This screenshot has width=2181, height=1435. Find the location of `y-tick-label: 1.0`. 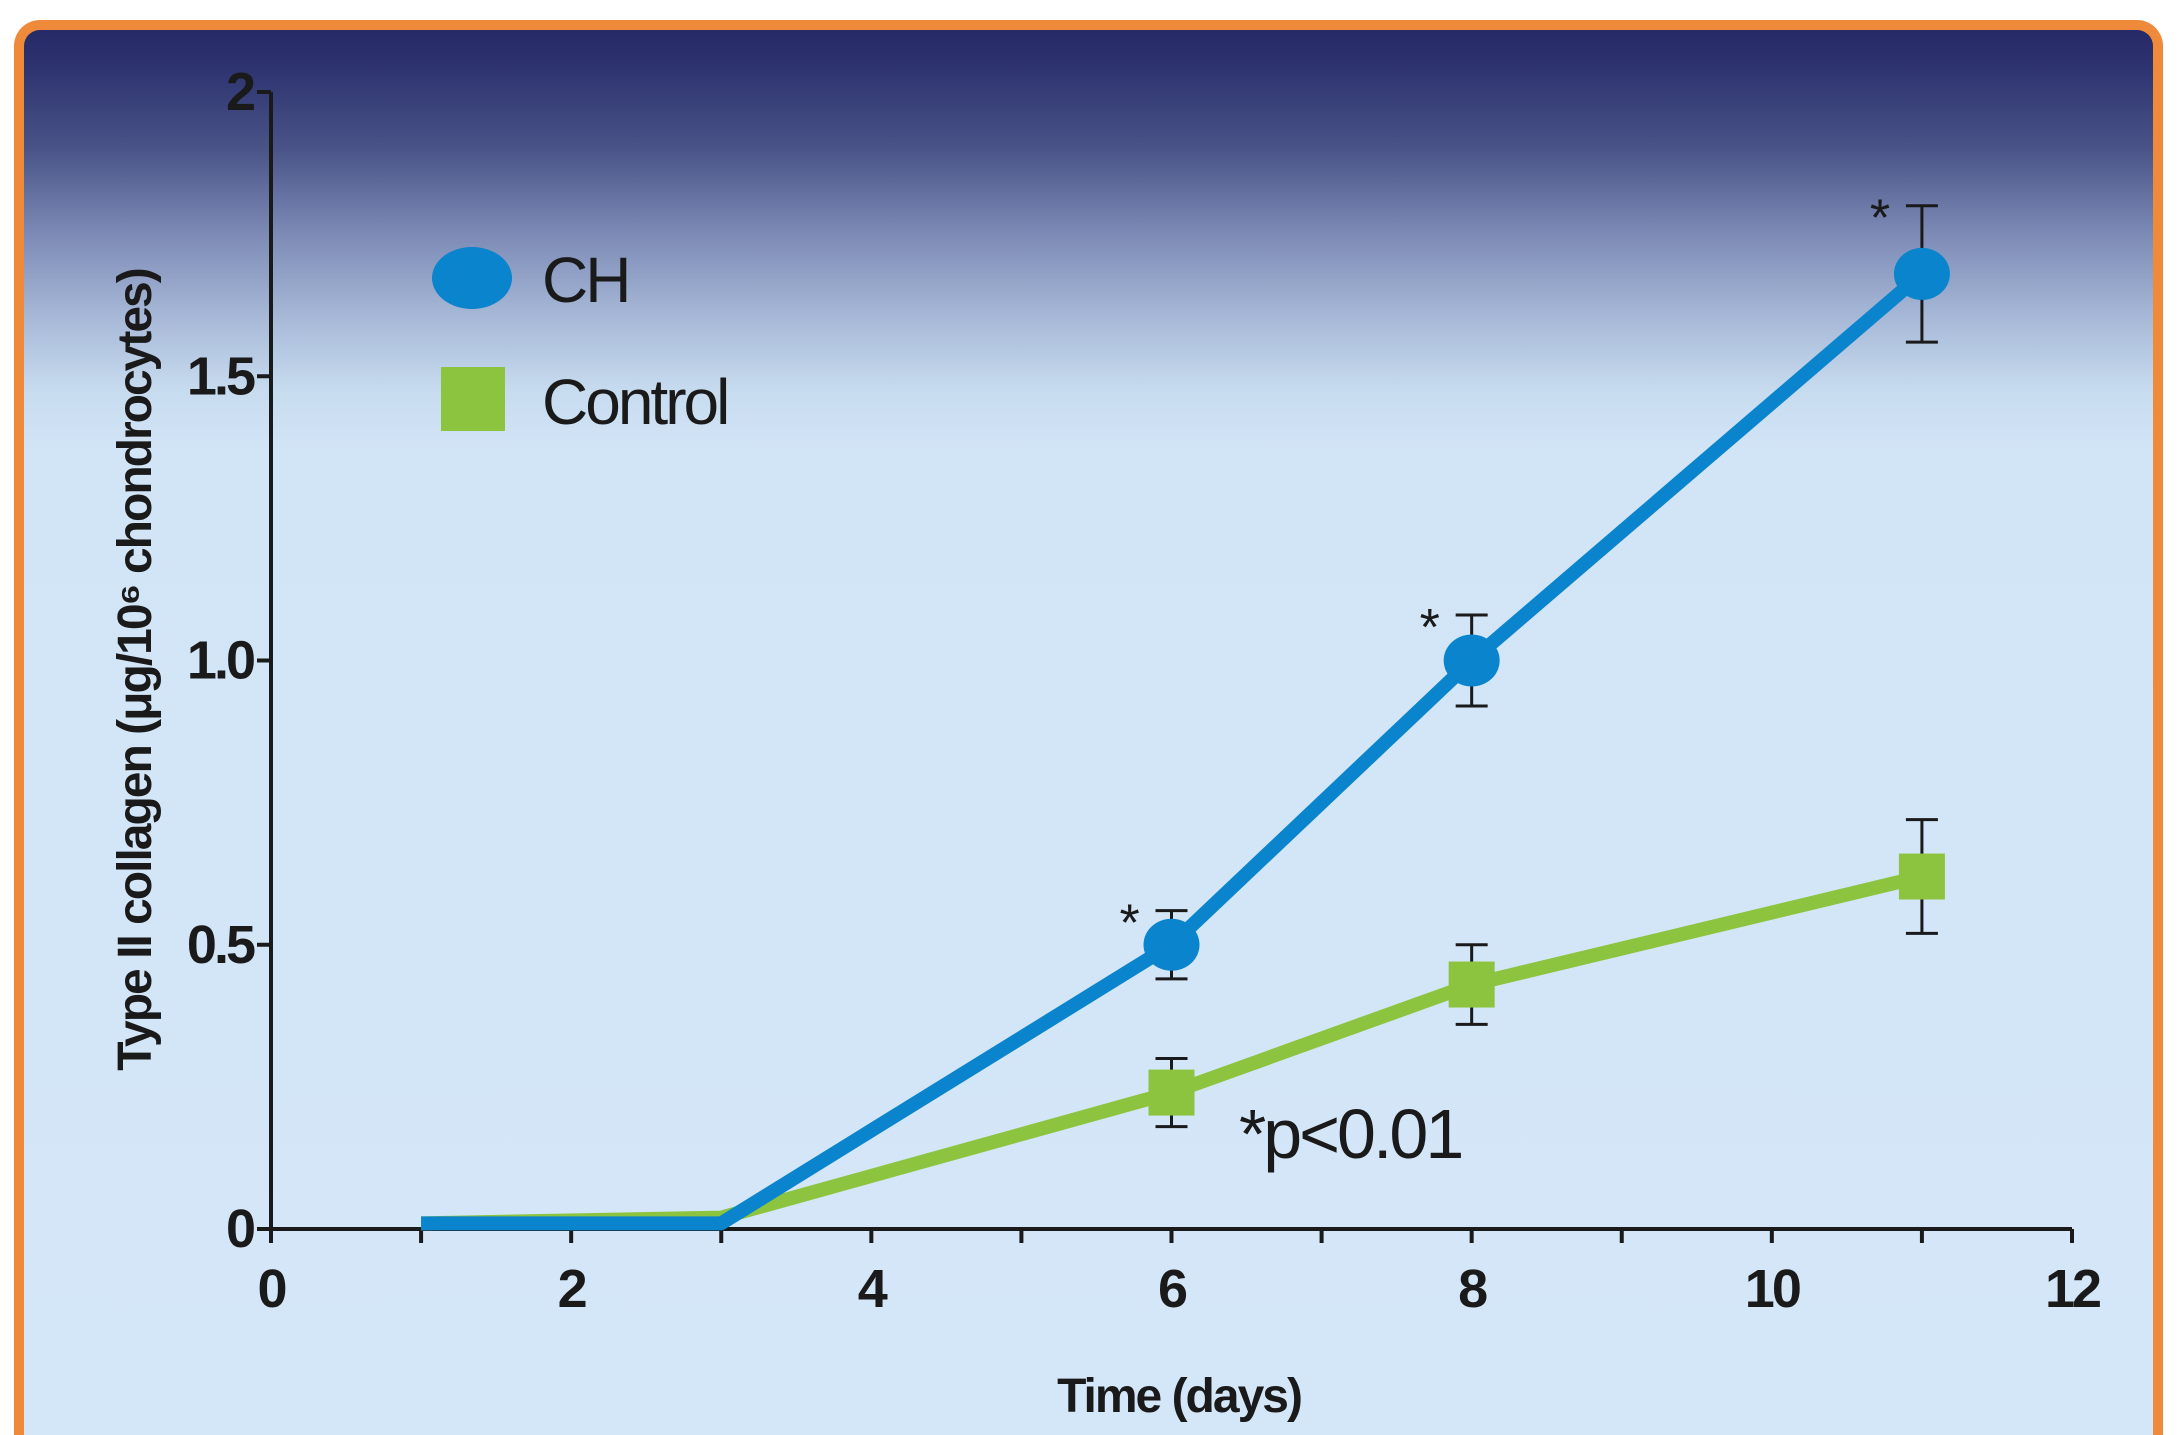

y-tick-label: 1.0 is located at coordinates (220, 661).